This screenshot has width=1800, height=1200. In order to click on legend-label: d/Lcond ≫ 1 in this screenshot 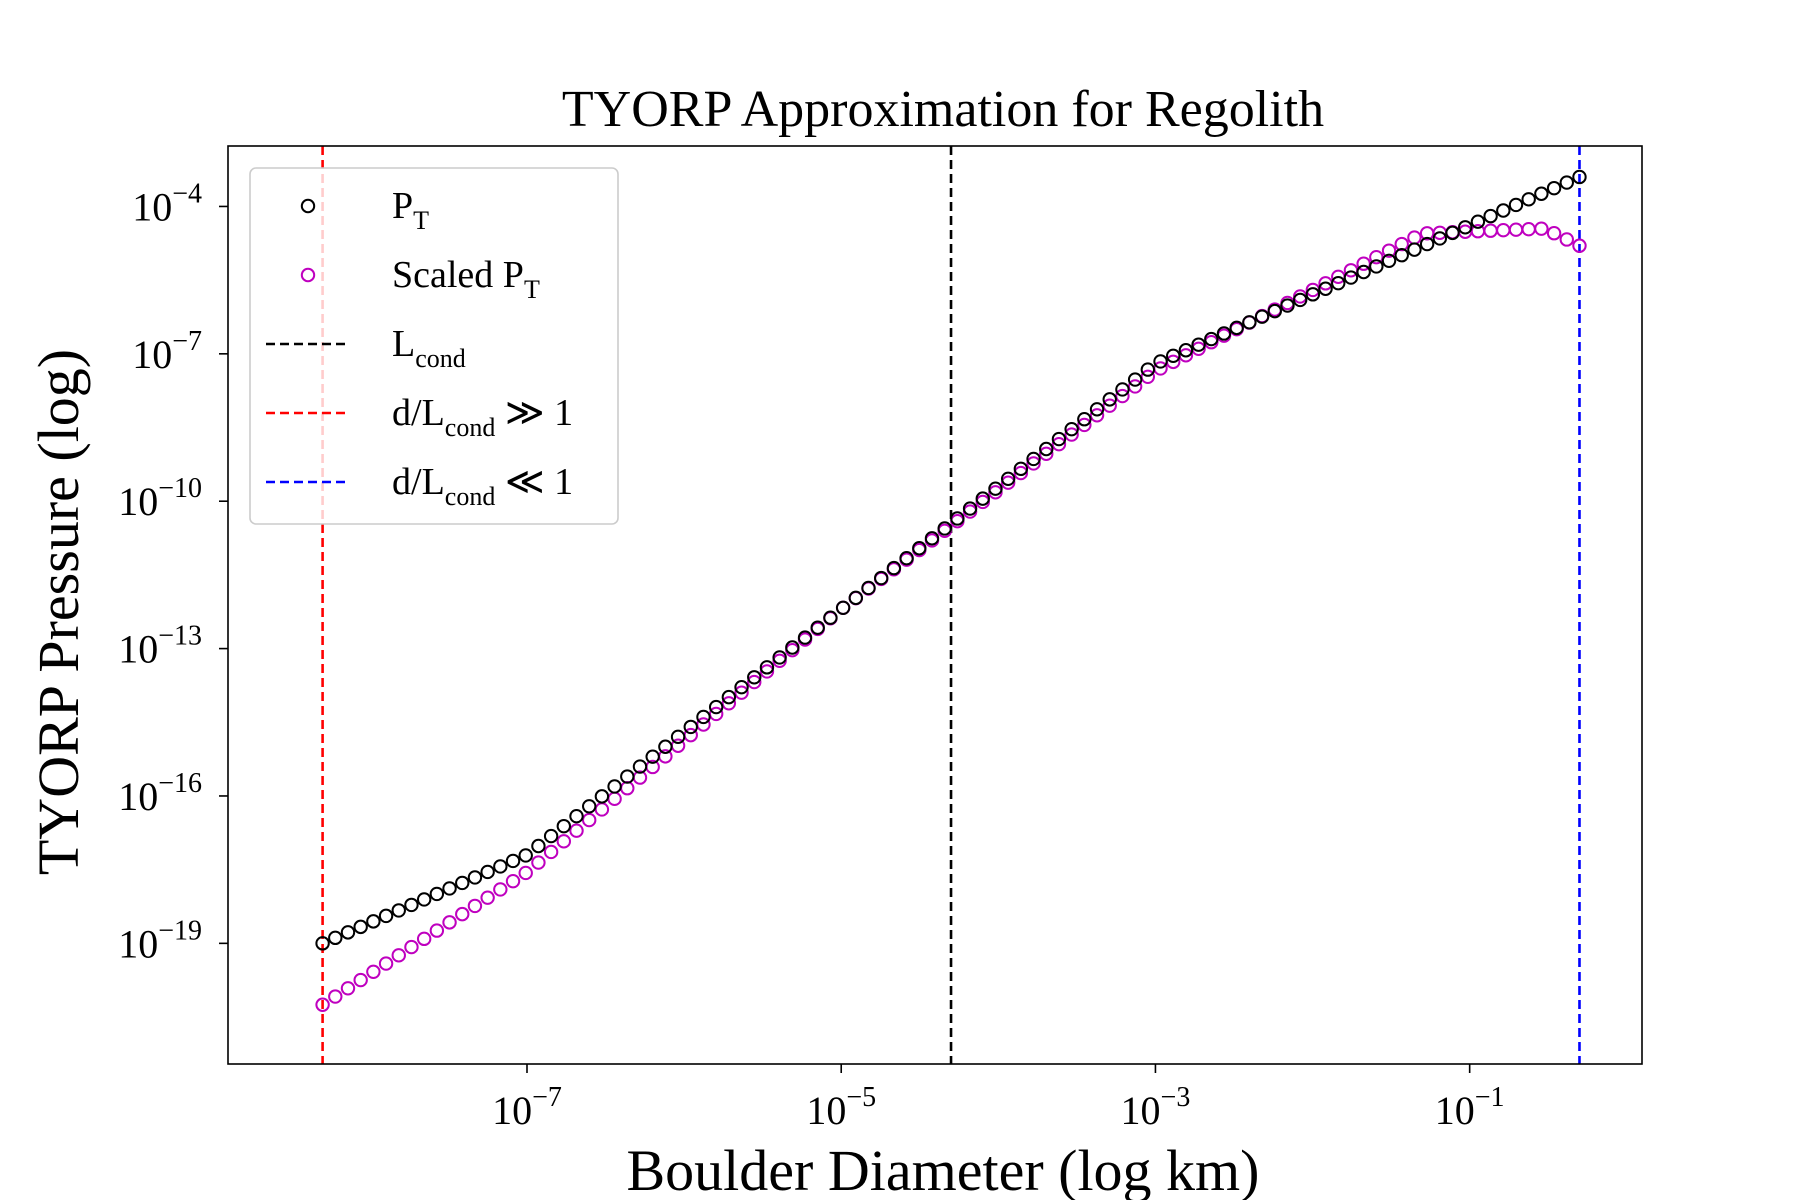, I will do `click(482, 417)`.